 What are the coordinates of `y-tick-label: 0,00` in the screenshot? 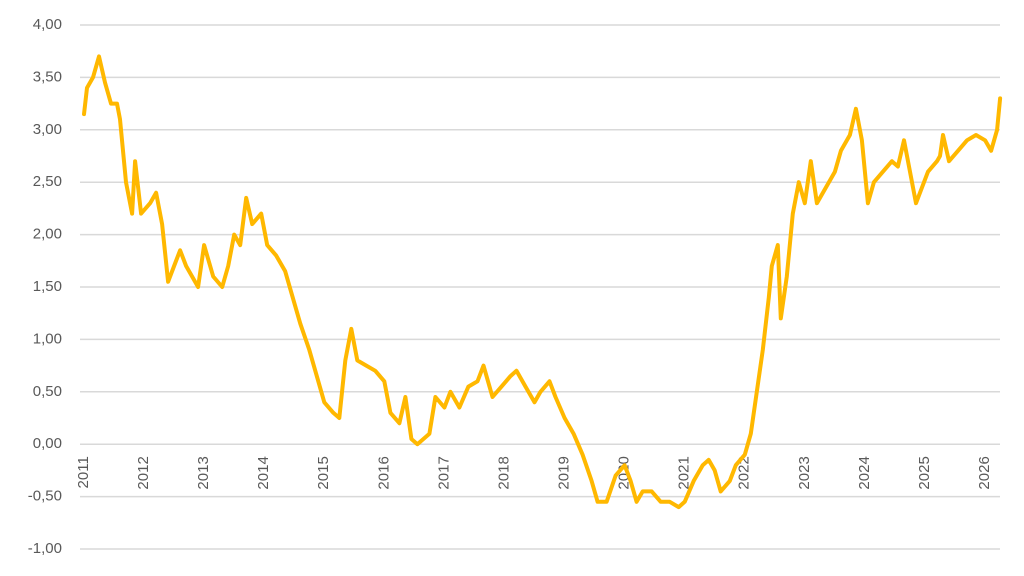 It's located at (47, 443).